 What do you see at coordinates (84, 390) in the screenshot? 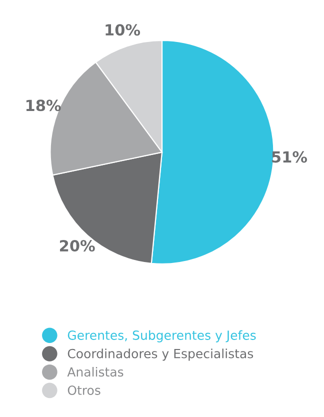
I see `legend-label: Otros` at bounding box center [84, 390].